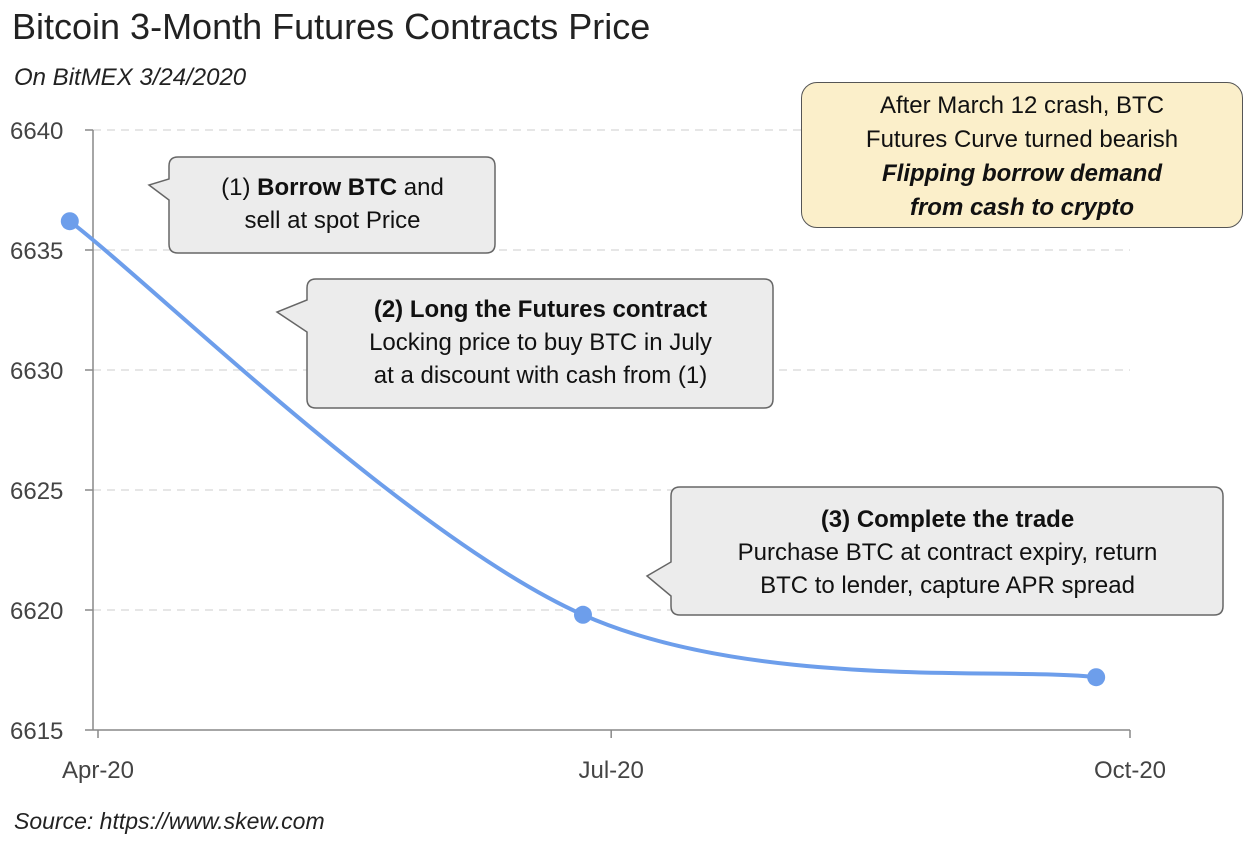  What do you see at coordinates (332, 220) in the screenshot?
I see `callout-borrow-line2: sell at spot Price` at bounding box center [332, 220].